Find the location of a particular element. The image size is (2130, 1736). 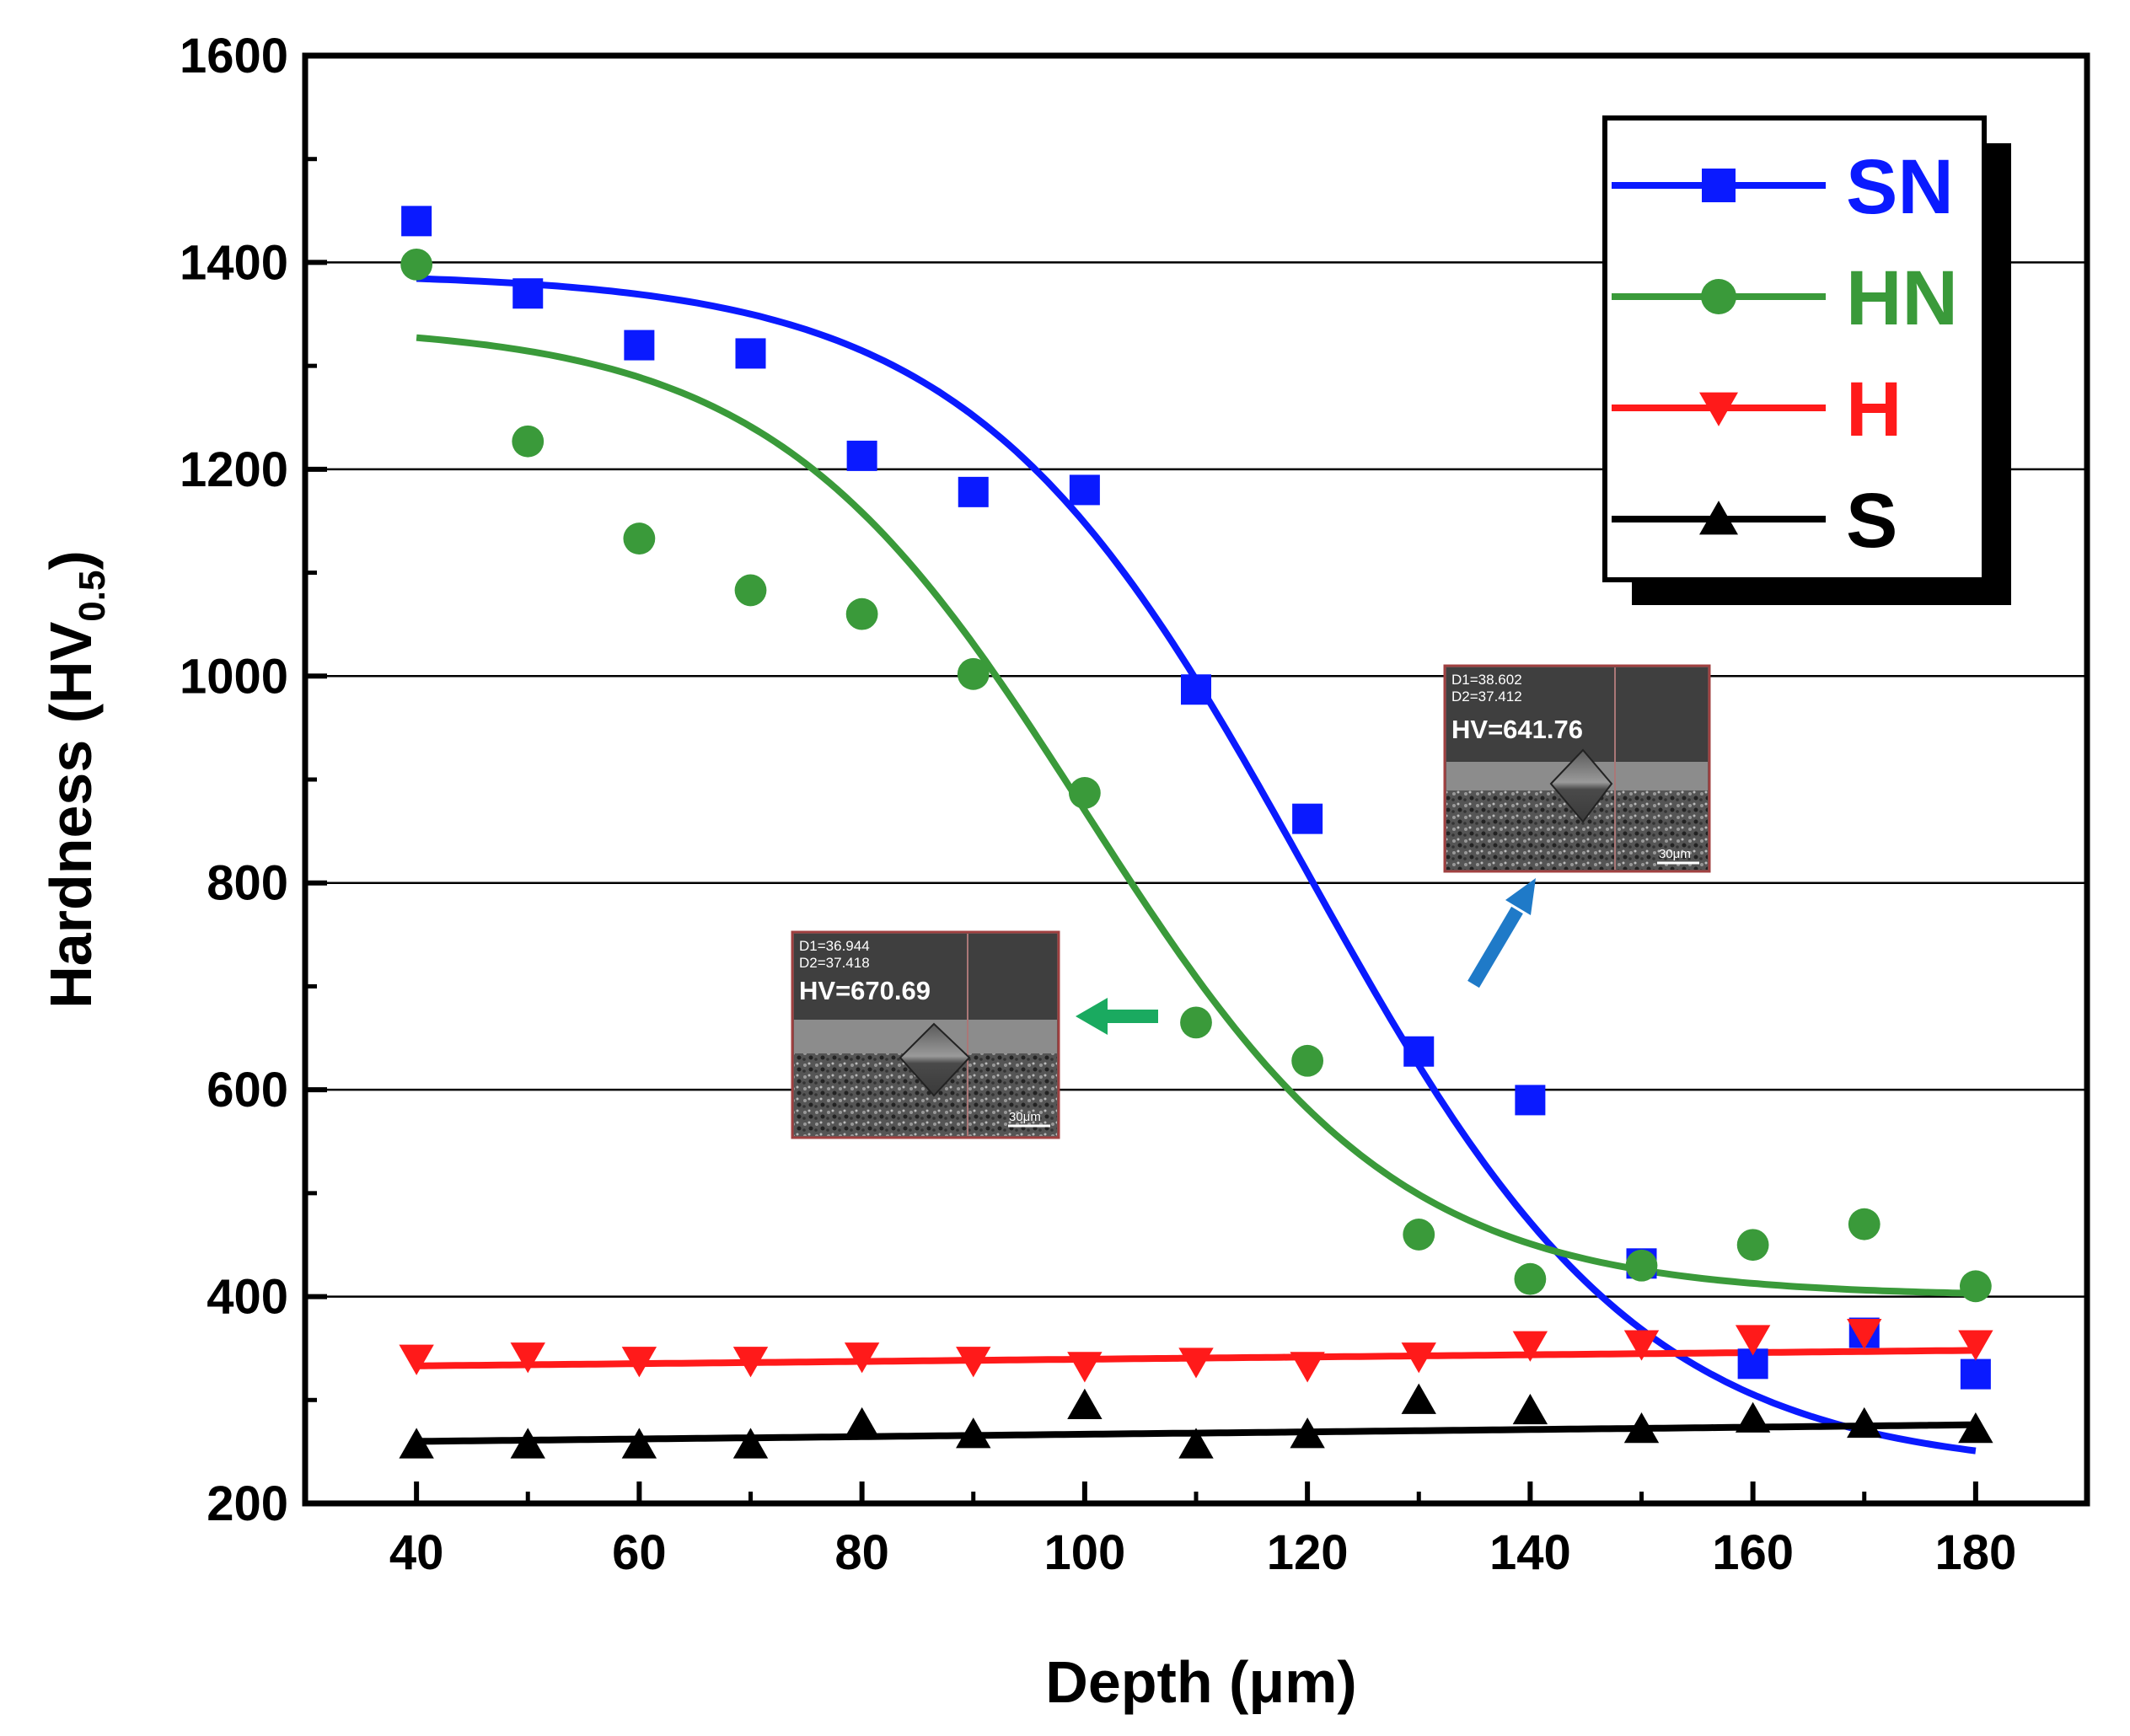

svg-text: Hardness (HV0.5) is located at coordinates (76, 779).